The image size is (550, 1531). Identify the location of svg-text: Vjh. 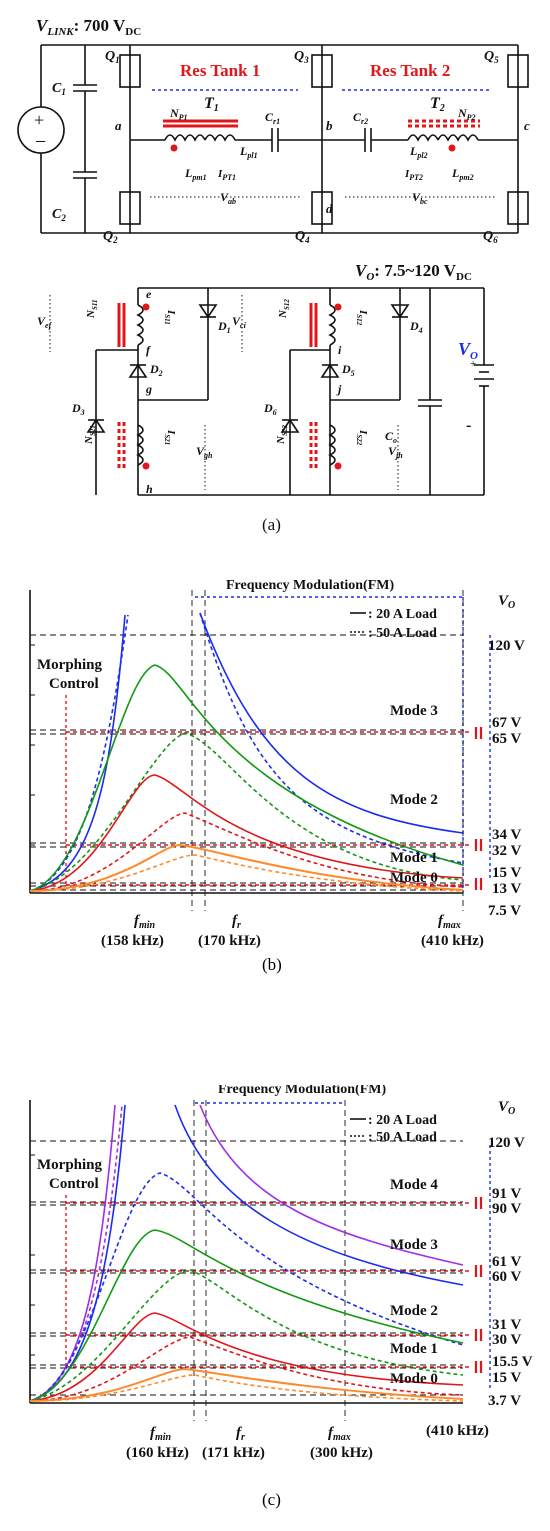
(395, 452).